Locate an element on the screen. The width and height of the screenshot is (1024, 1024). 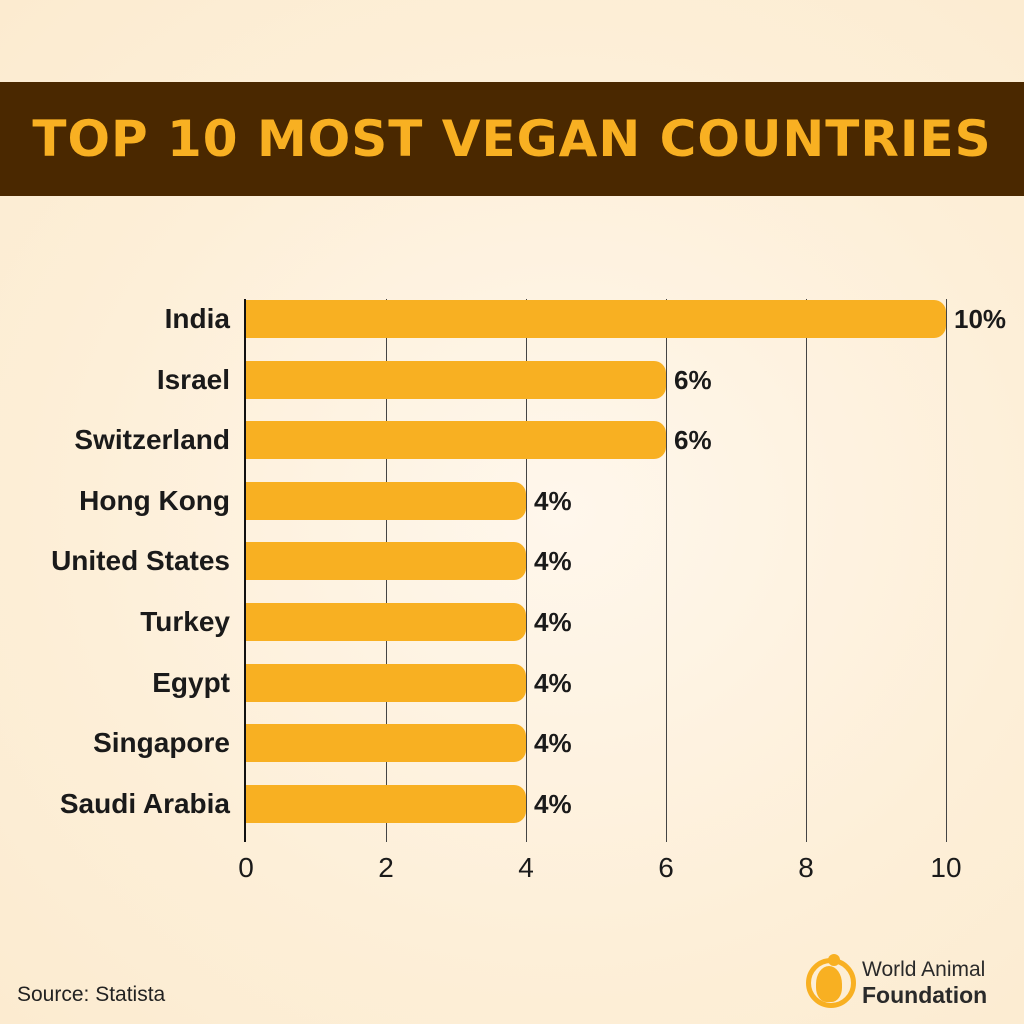
title-banner: TOP 10 MOST VEGAN COUNTRIES is located at coordinates (512, 139).